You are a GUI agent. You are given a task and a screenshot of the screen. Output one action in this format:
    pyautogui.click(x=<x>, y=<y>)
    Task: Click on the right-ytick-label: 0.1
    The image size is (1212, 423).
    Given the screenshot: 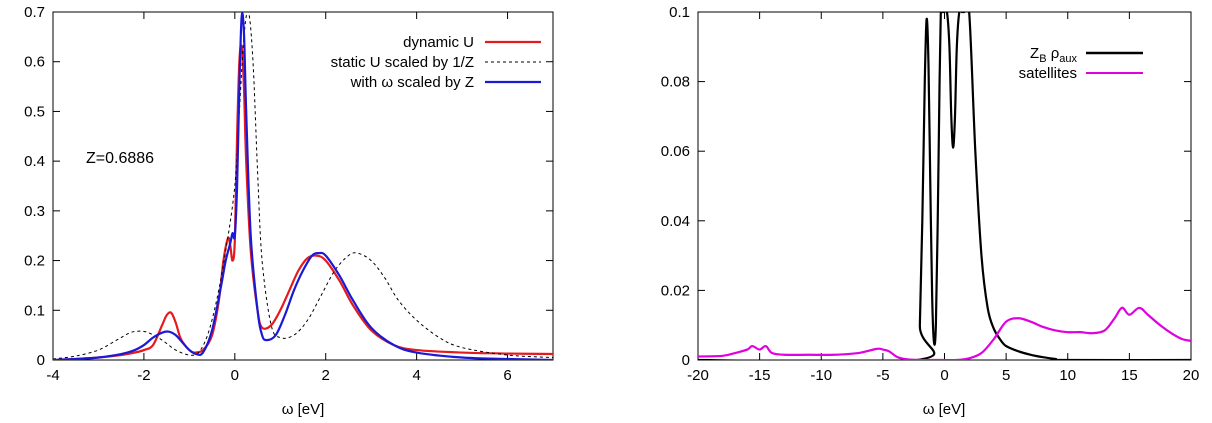 What is the action you would take?
    pyautogui.click(x=679, y=12)
    